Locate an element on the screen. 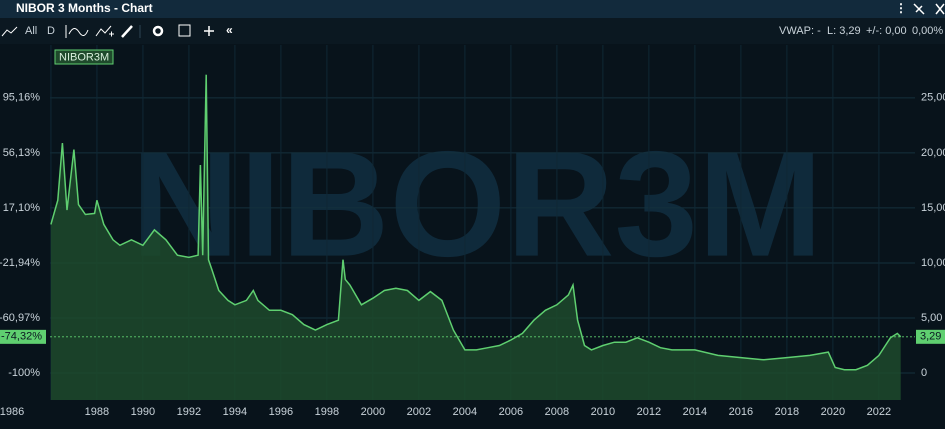 This screenshot has height=429, width=945. x-tick-label: 2000 is located at coordinates (373, 412).